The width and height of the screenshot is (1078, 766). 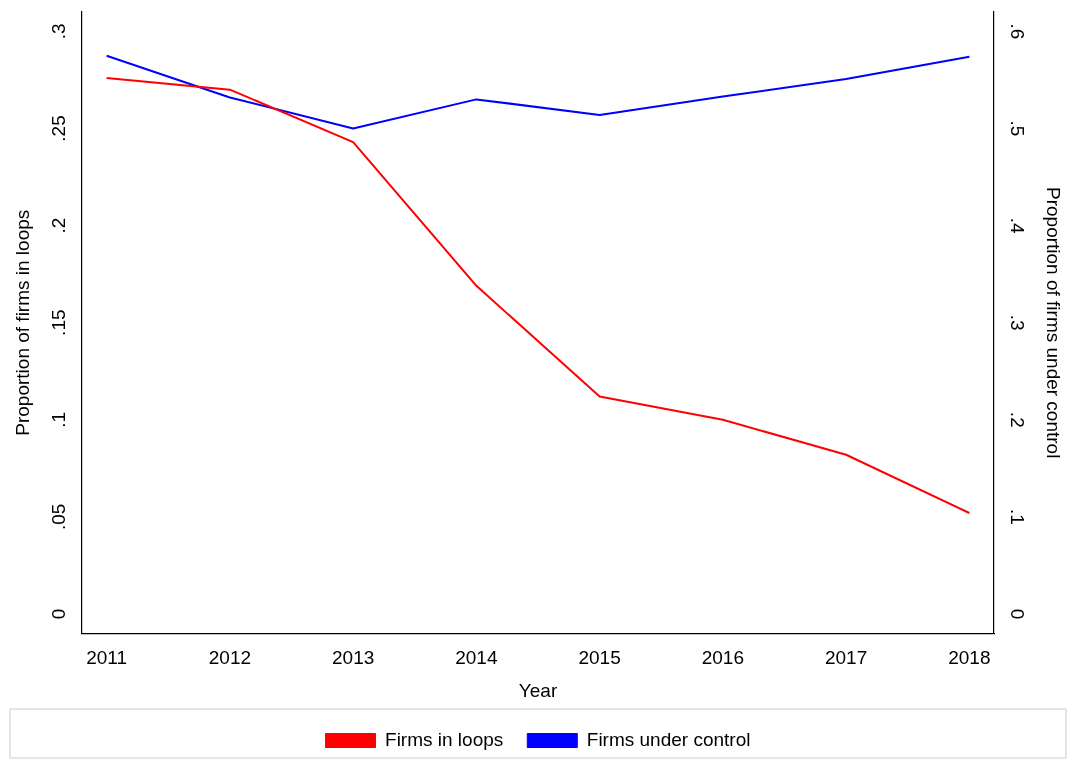 What do you see at coordinates (107, 658) in the screenshot?
I see `x-tick-label: 2011` at bounding box center [107, 658].